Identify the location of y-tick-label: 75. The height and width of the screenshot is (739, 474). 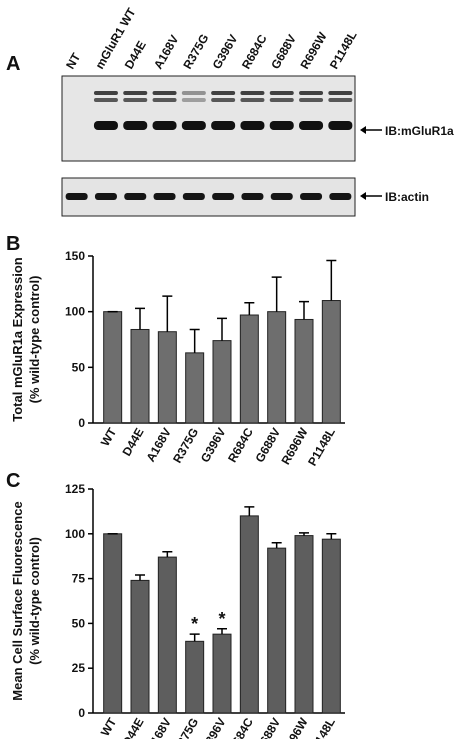
(79, 579).